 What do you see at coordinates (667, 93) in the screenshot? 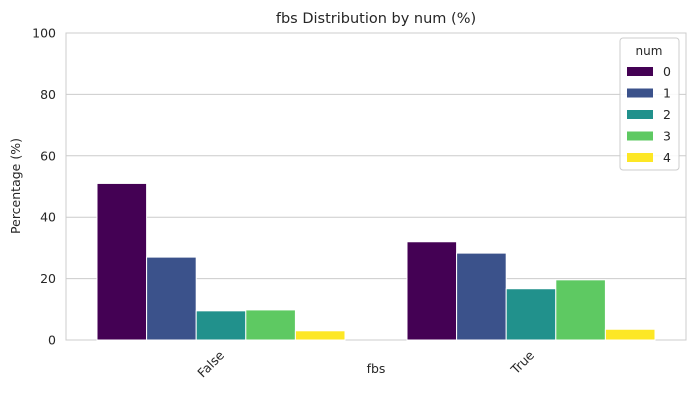
I see `legend-label-1: 1` at bounding box center [667, 93].